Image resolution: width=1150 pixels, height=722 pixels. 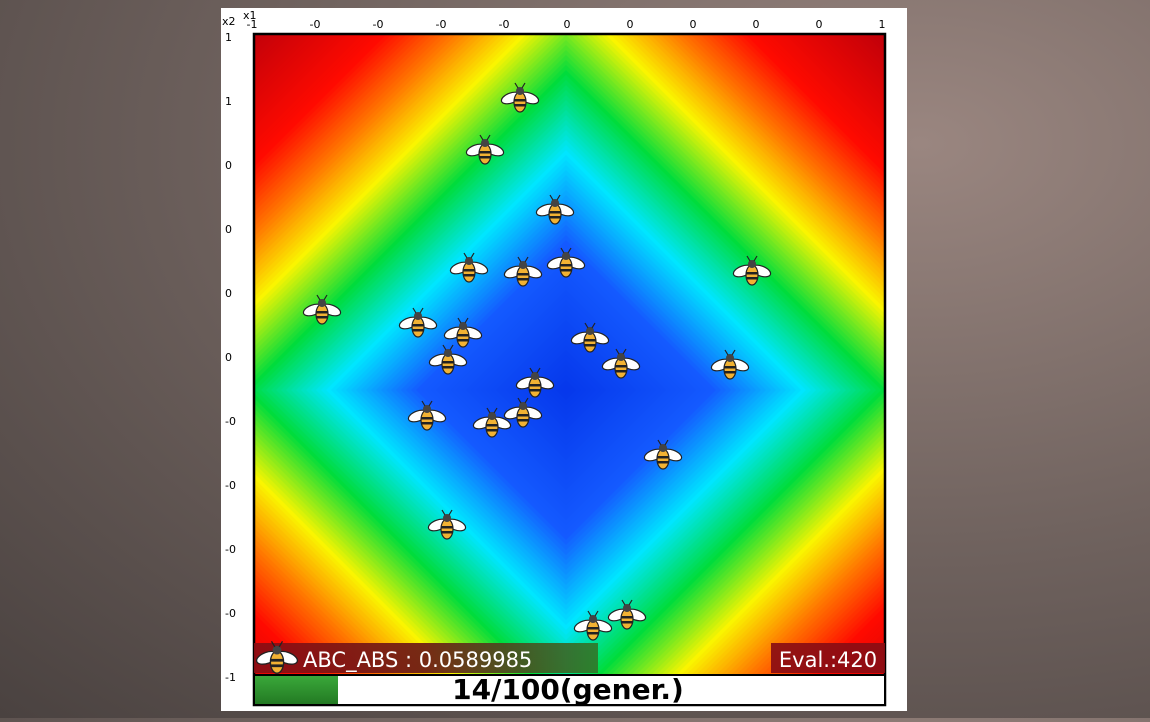 I want to click on eval-box, so click(x=828, y=658).